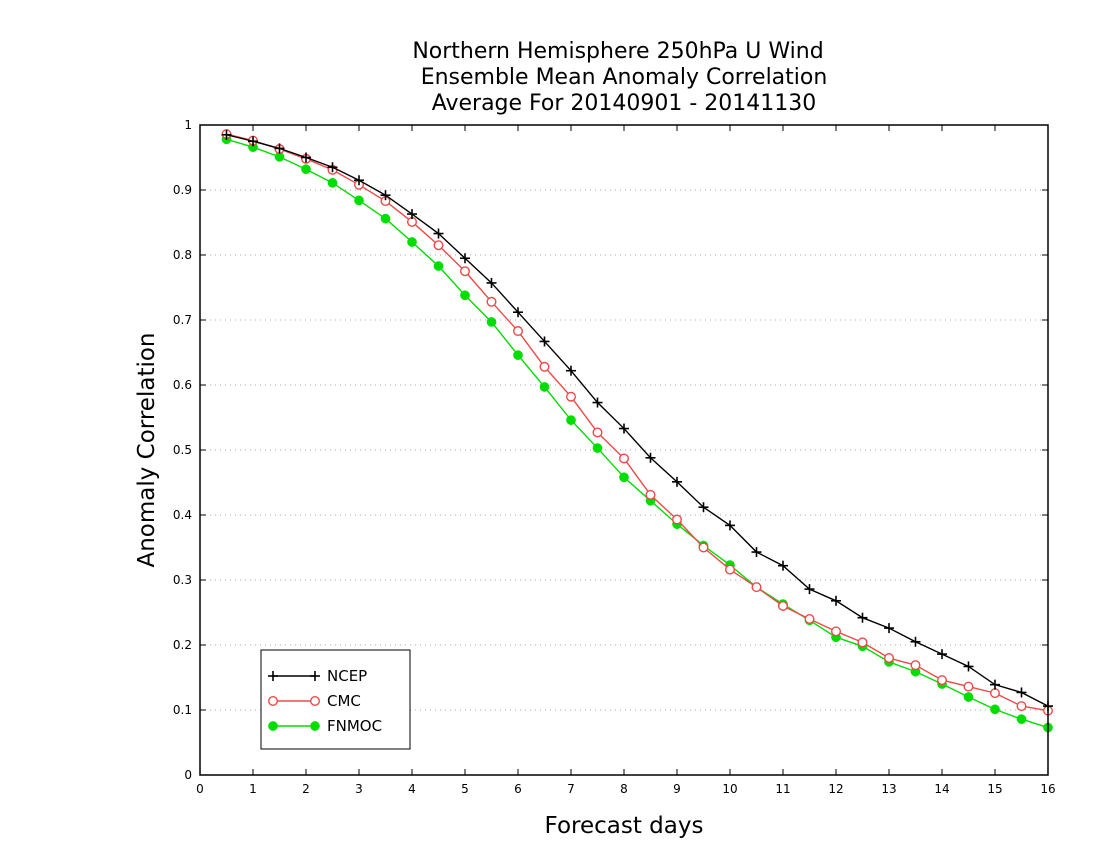 The image size is (1100, 850). I want to click on x-tick-label: 7, so click(571, 789).